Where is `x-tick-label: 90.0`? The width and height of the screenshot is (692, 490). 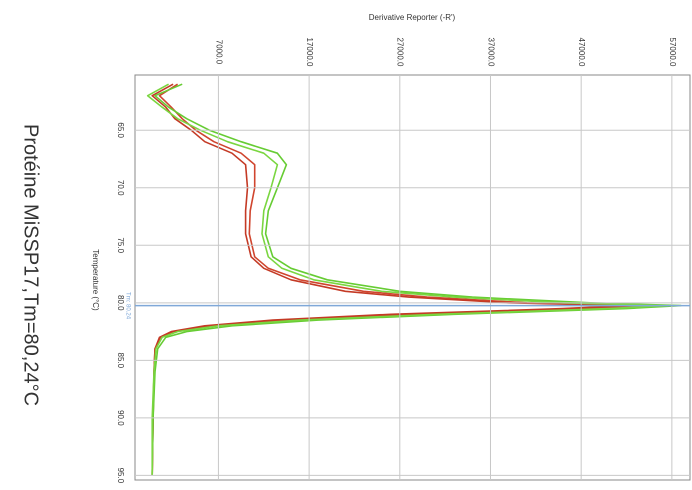
x-tick-label: 90.0 is located at coordinates (120, 418).